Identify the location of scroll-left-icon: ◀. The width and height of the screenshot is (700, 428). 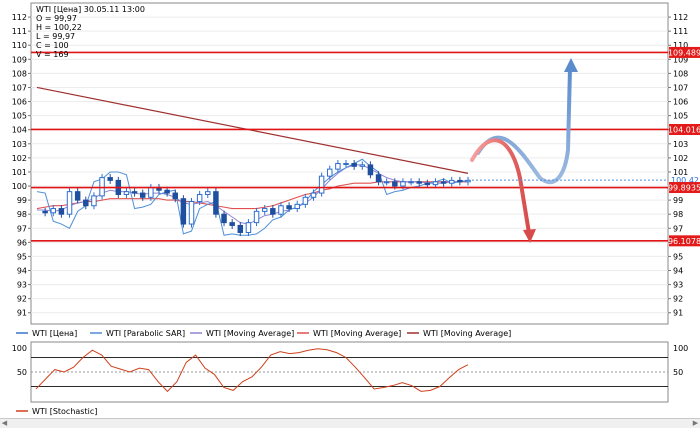
(4, 423).